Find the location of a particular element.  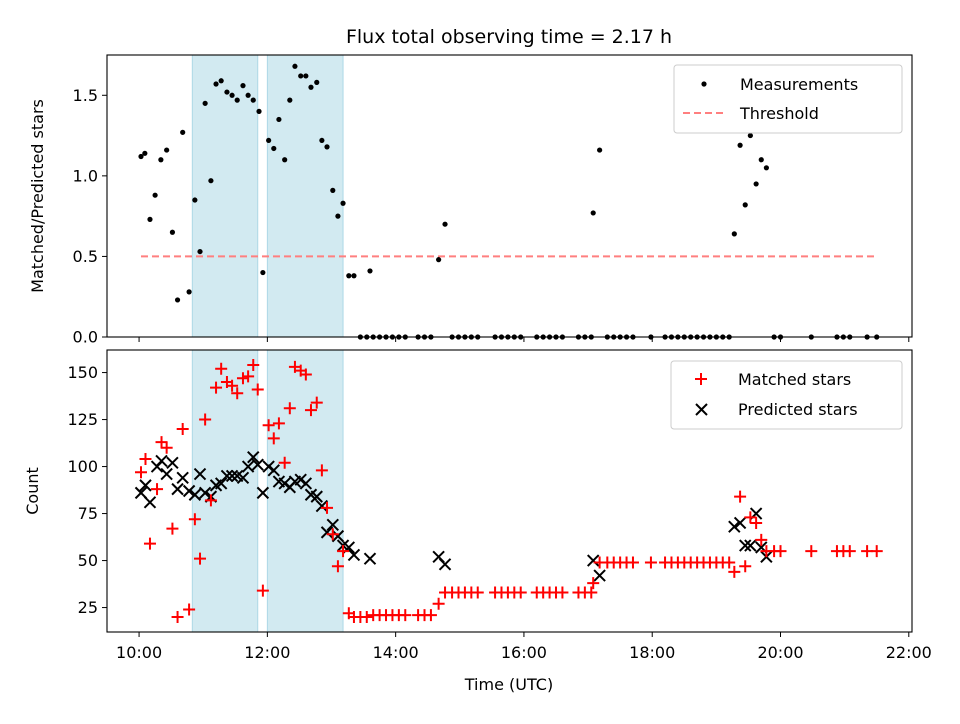

y-tick-label: 50 is located at coordinates (88, 560).